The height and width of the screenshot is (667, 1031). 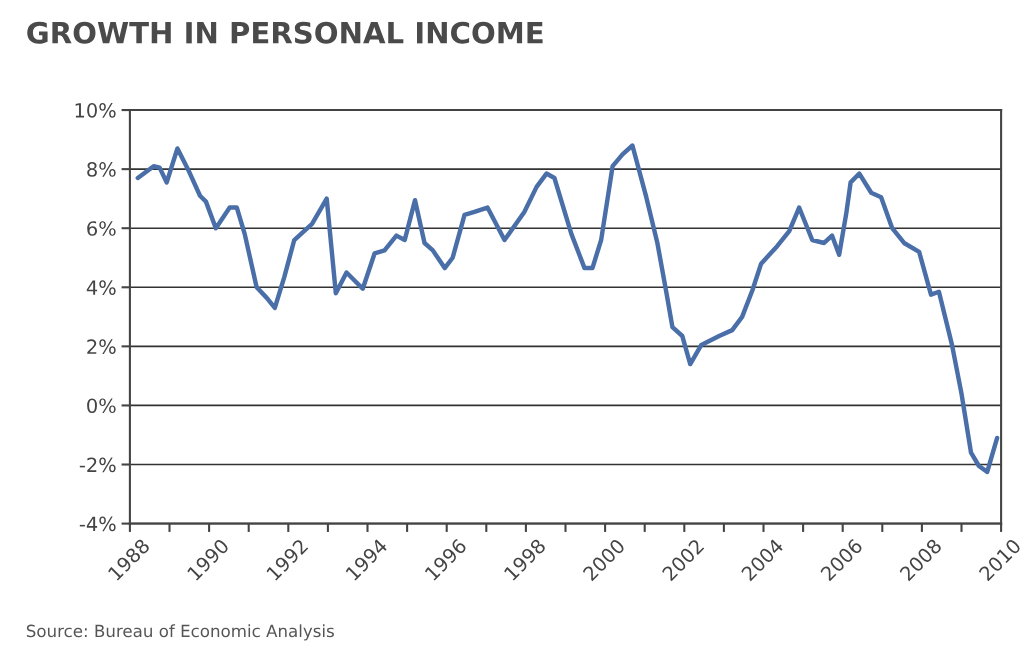 I want to click on source-note: Source: Bureau of Economic Analysis, so click(x=180, y=632).